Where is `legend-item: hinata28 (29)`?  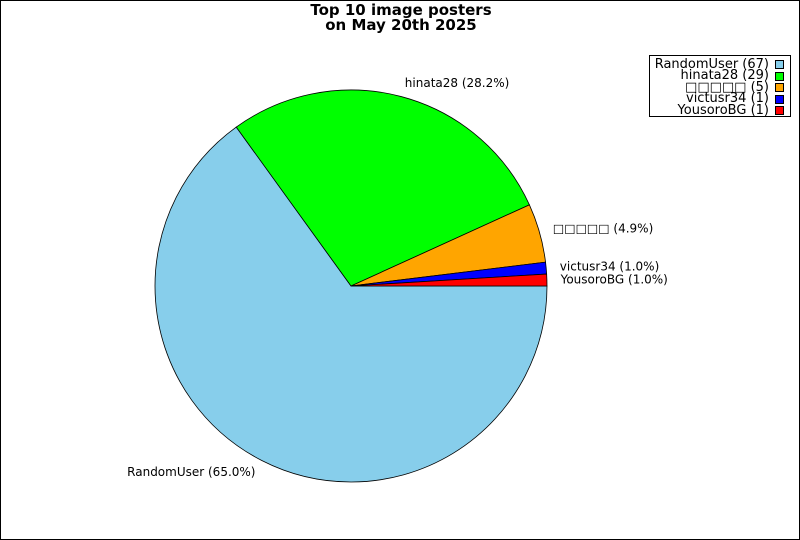
legend-item: hinata28 (29) is located at coordinates (720, 76).